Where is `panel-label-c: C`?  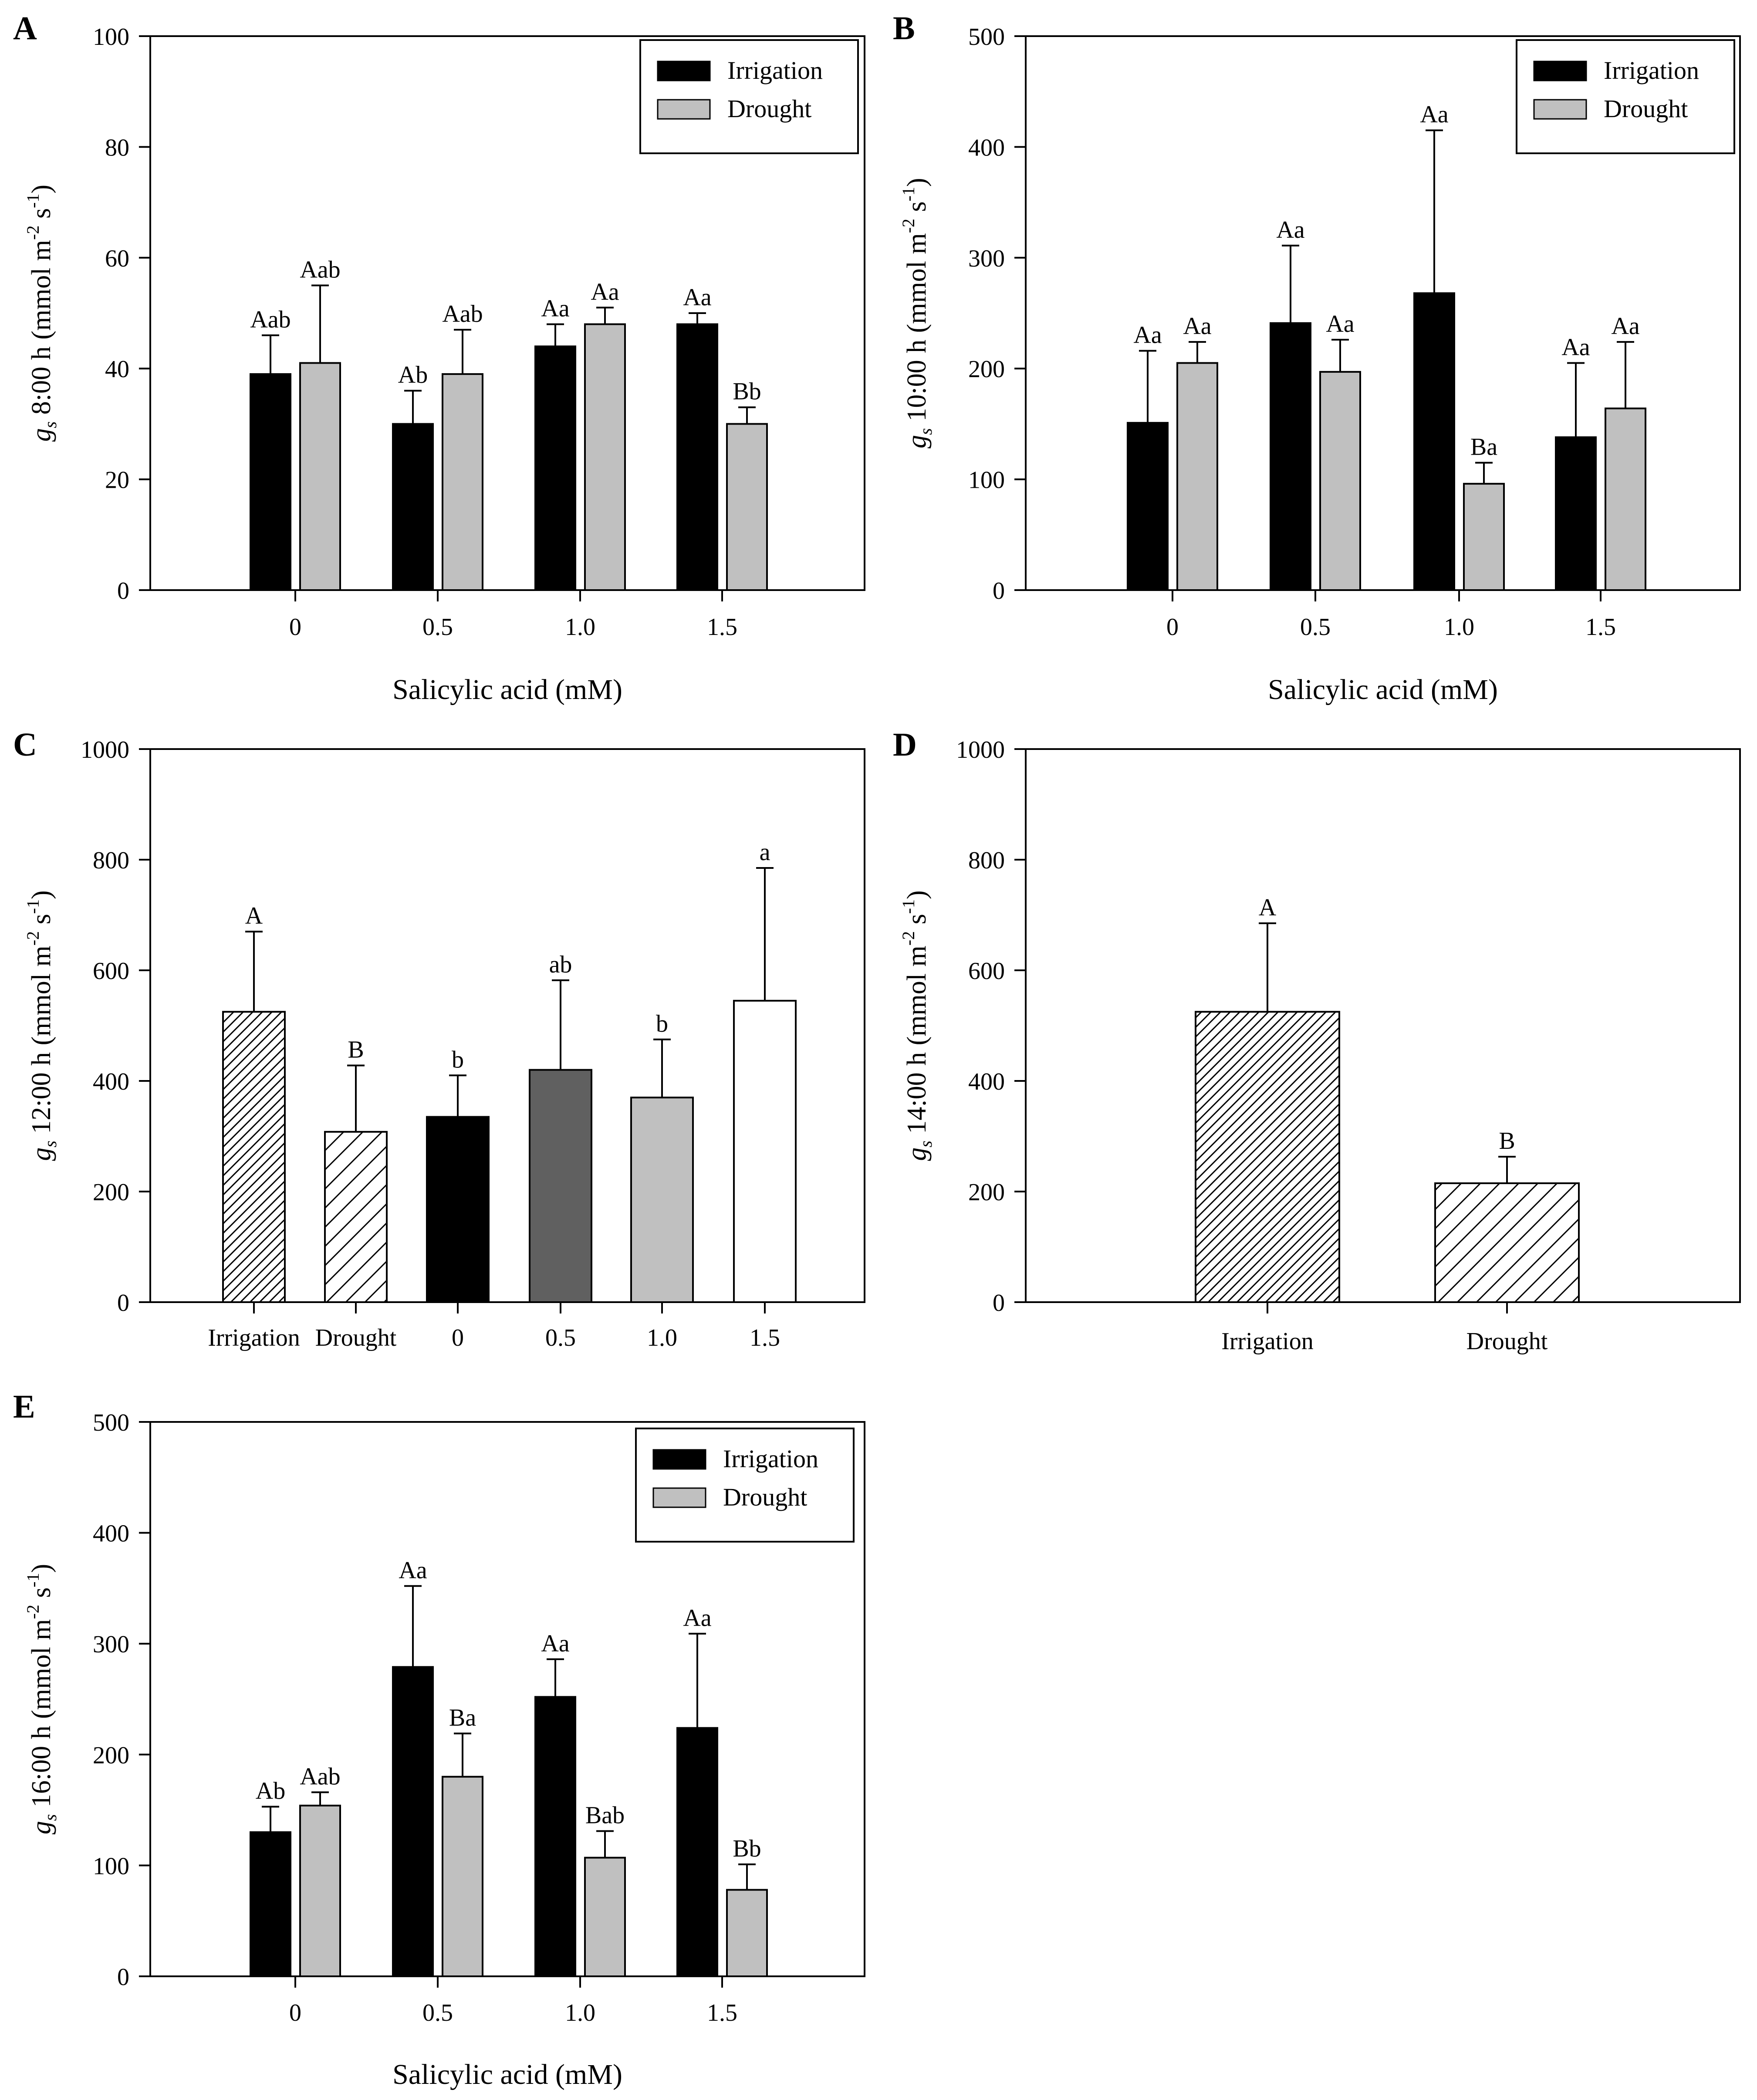 panel-label-c: C is located at coordinates (25, 744).